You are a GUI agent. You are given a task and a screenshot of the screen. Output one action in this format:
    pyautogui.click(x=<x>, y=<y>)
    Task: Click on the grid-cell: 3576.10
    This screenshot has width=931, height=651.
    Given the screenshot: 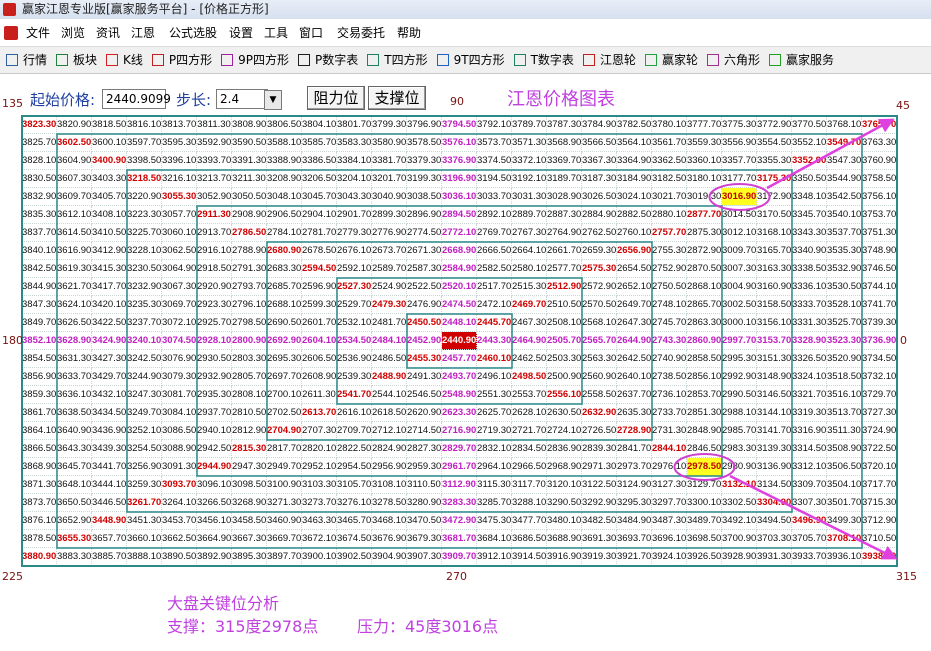 What is the action you would take?
    pyautogui.click(x=459, y=143)
    